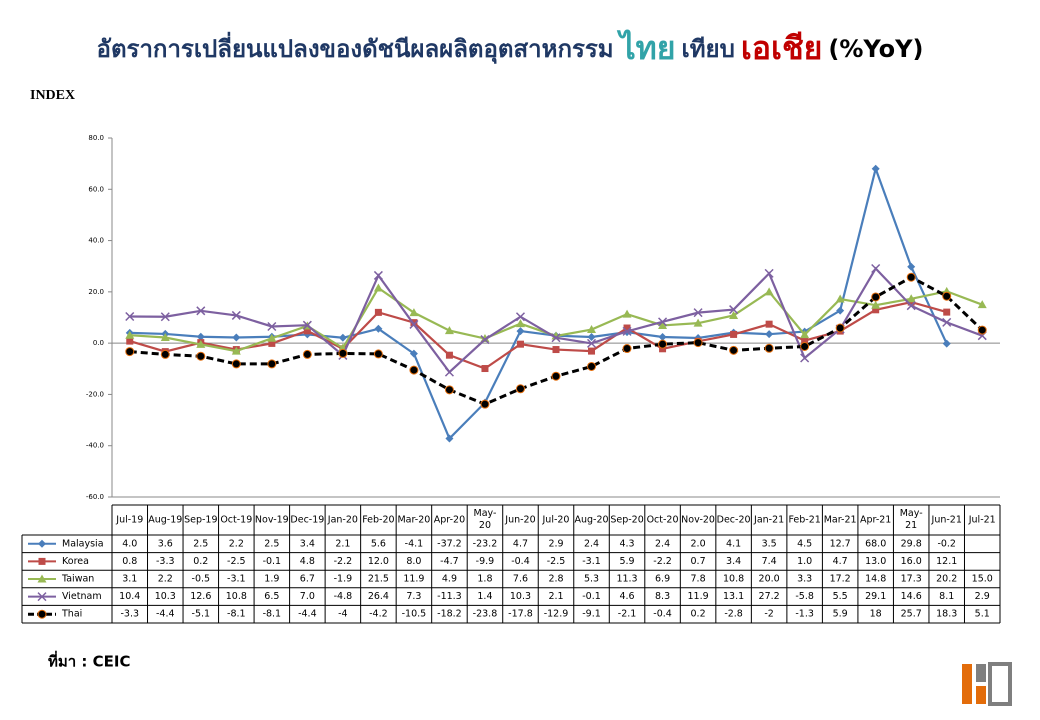  What do you see at coordinates (946, 614) in the screenshot?
I see `data-label: 18.3` at bounding box center [946, 614].